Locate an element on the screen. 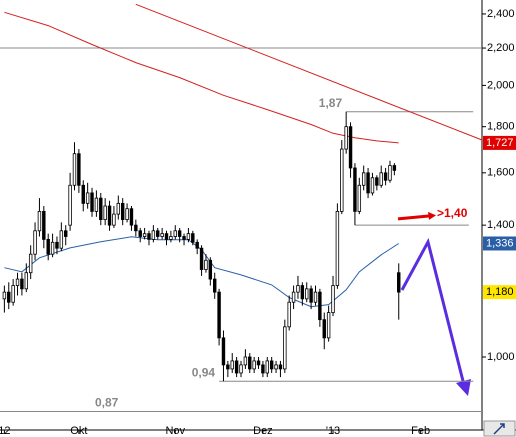  y-tick-label: 2,200 is located at coordinates (501, 48).